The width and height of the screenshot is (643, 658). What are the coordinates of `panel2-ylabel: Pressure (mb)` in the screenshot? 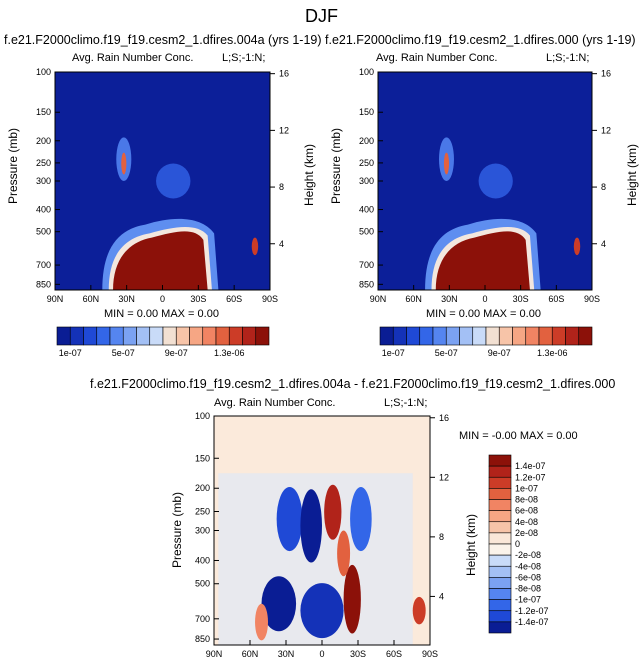 It's located at (336, 165).